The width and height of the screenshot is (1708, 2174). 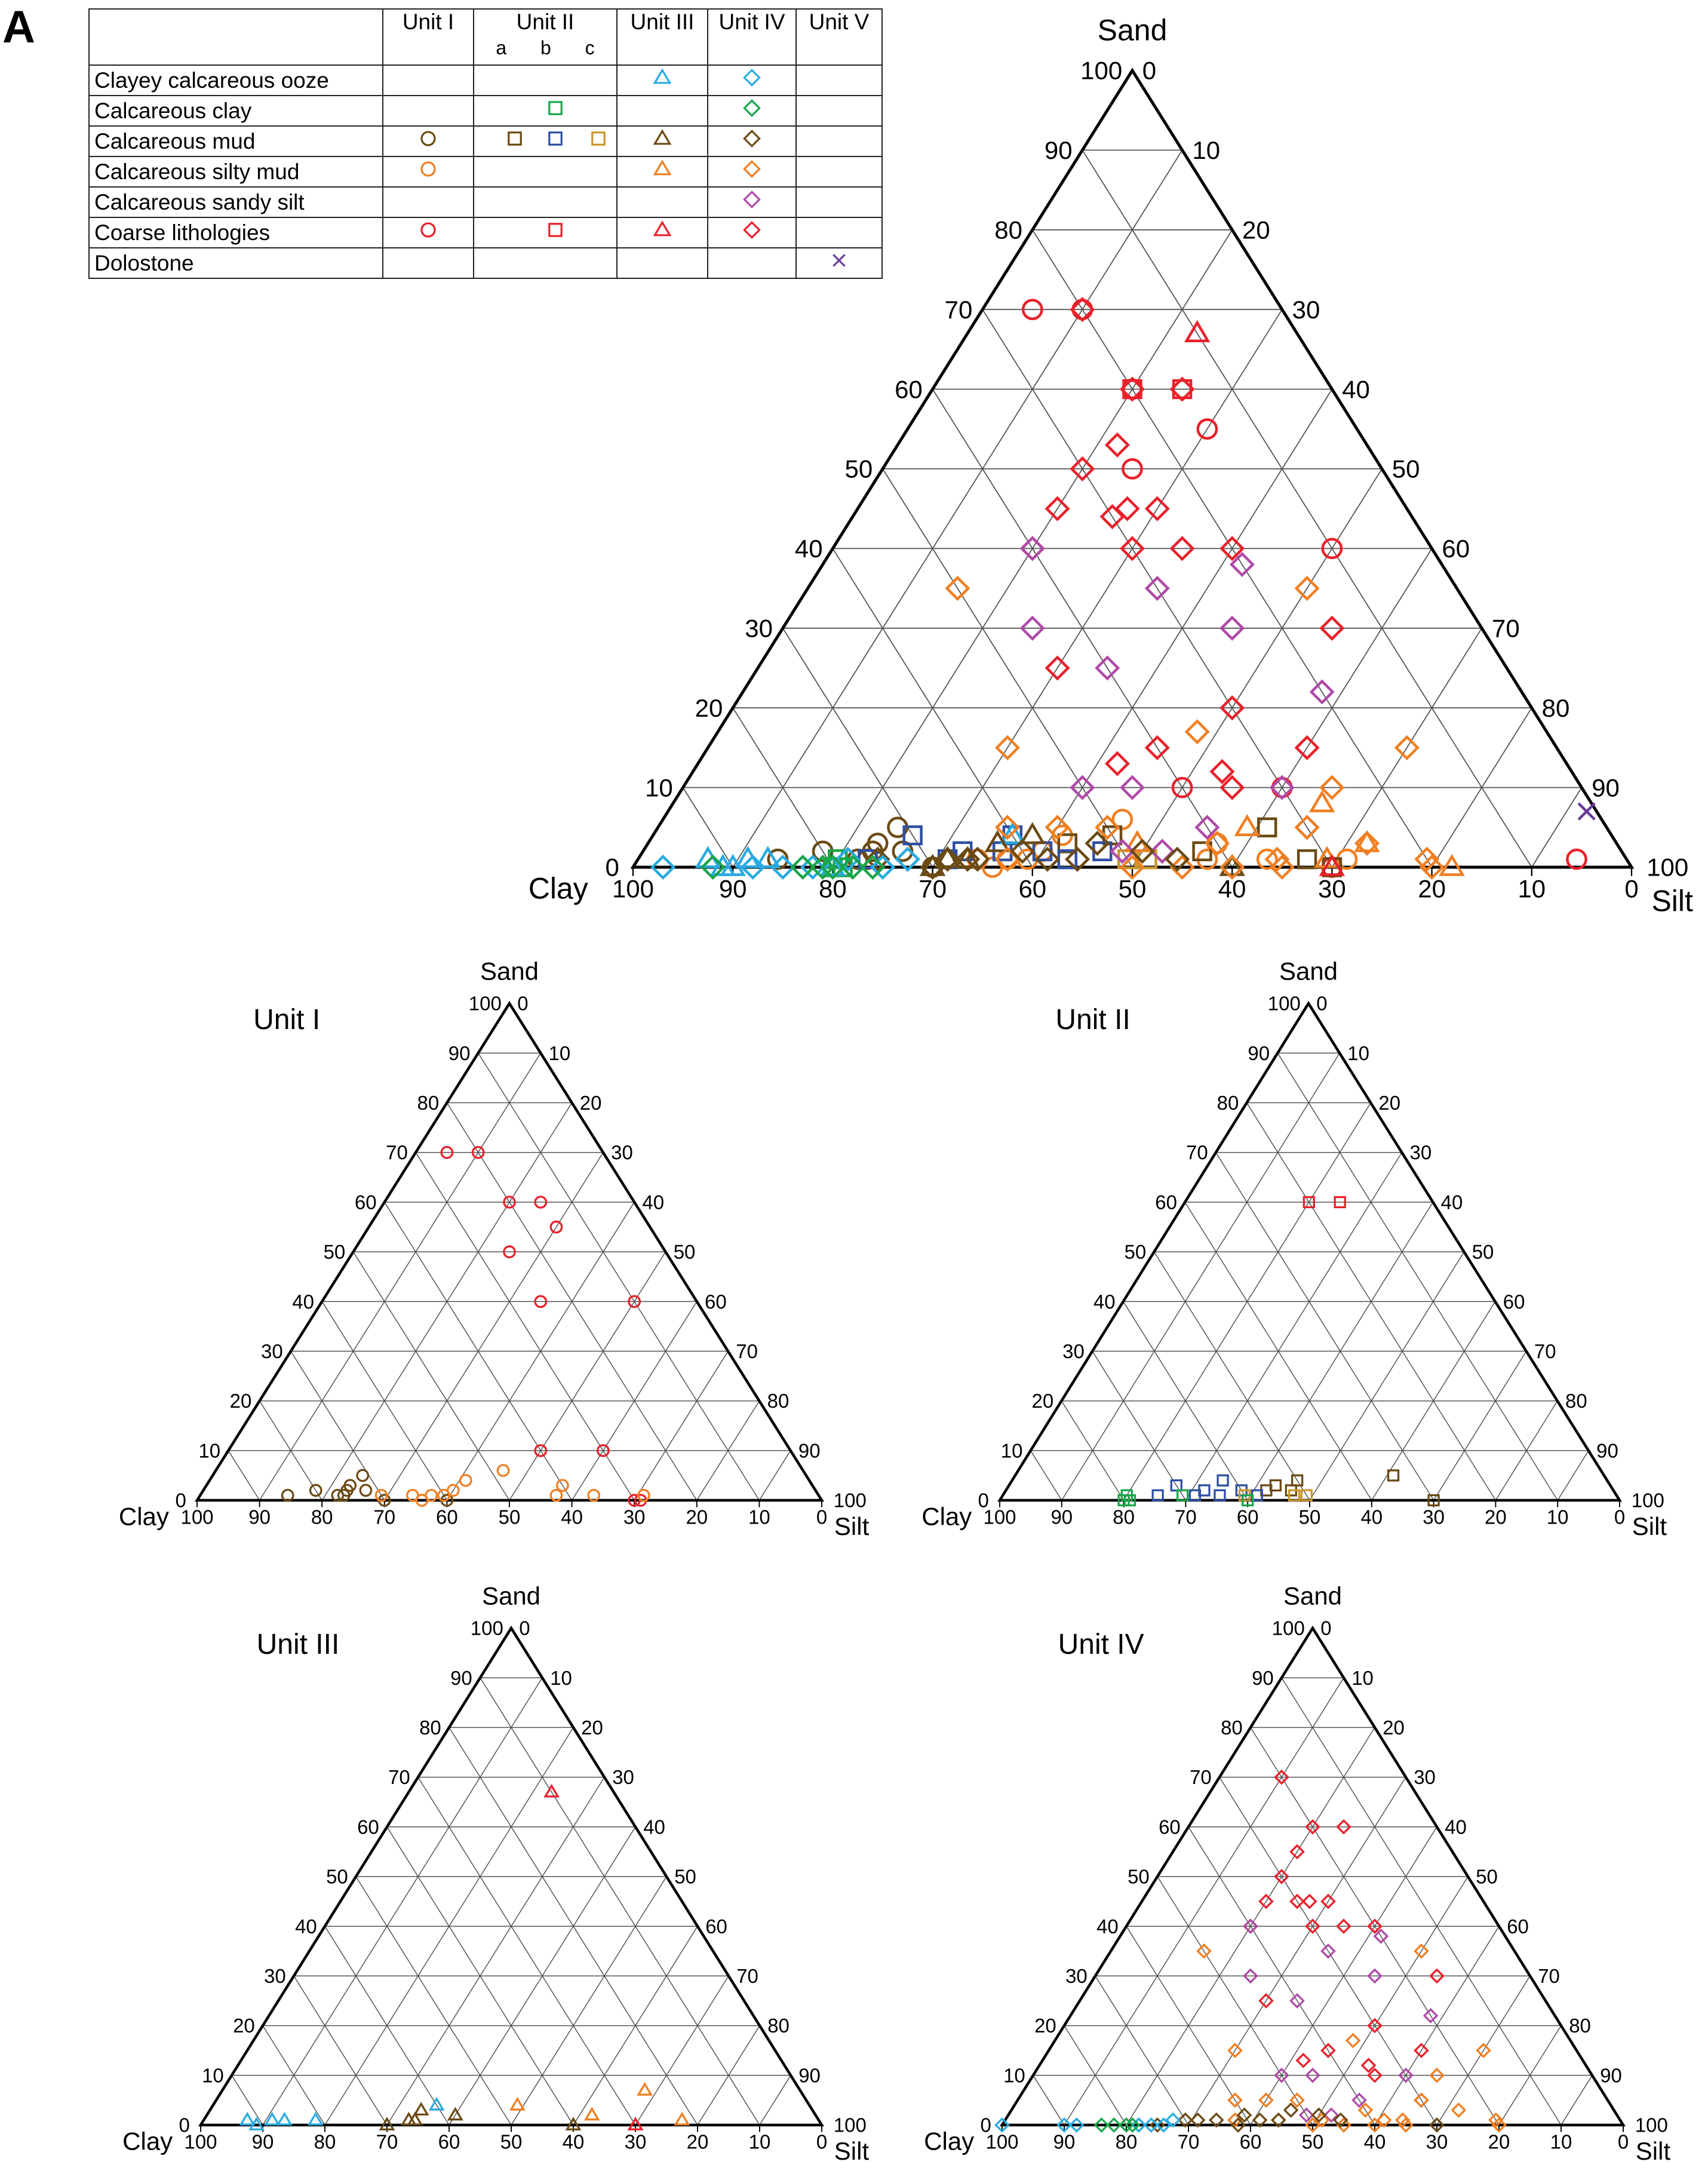 I want to click on marker-tri-blue, so click(x=248, y=2118).